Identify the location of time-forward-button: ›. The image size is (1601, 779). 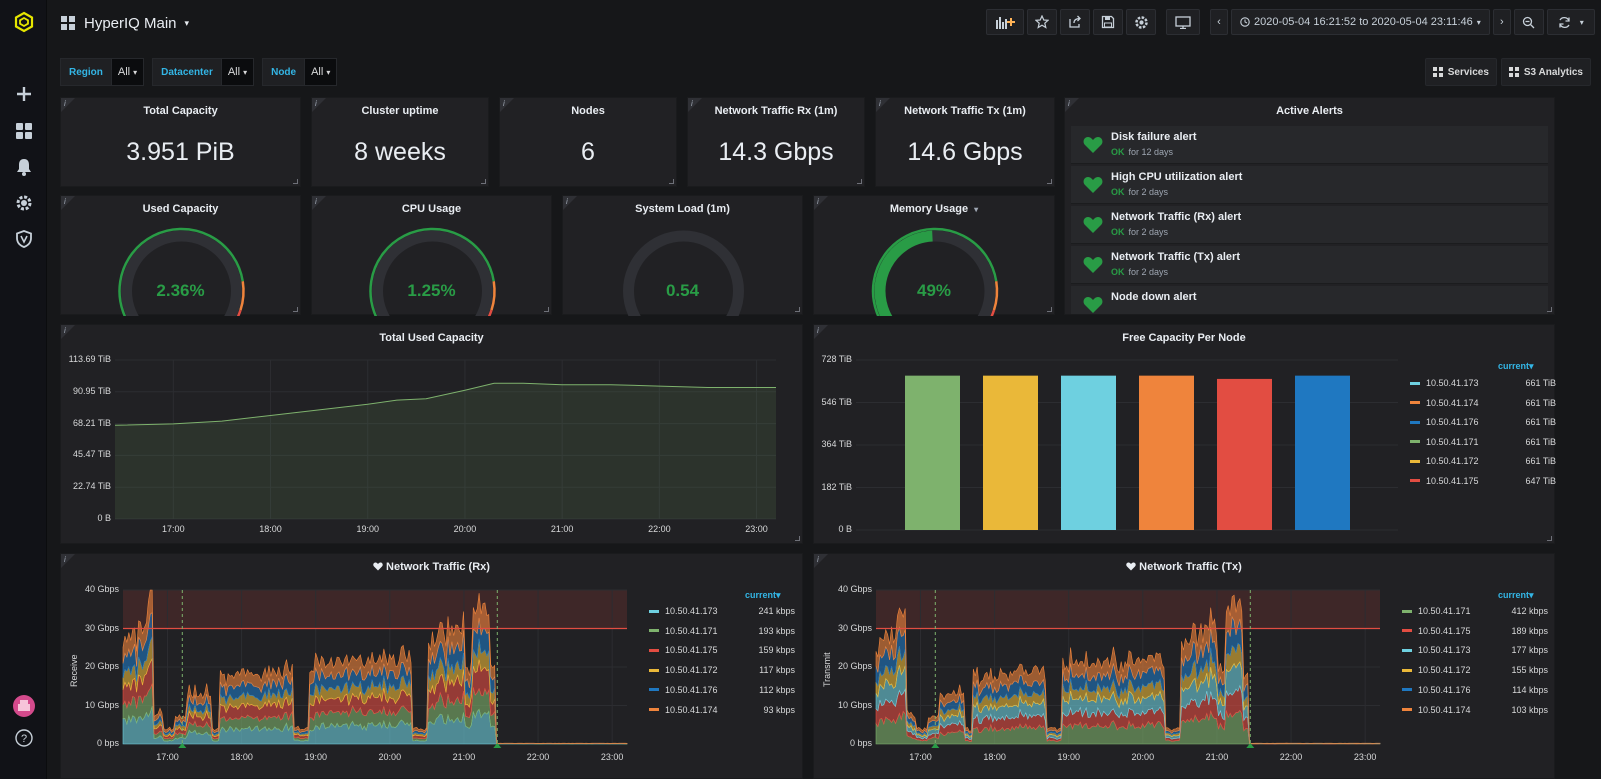
(1501, 22).